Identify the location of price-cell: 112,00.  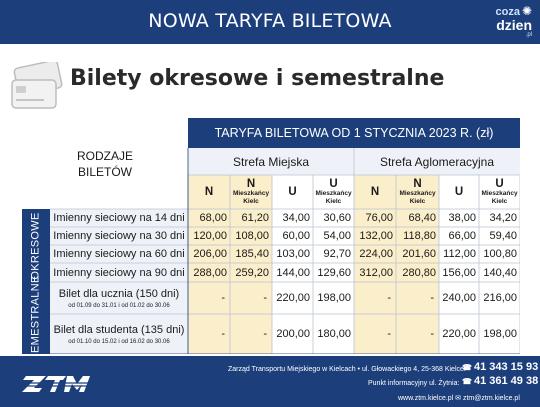
(459, 254).